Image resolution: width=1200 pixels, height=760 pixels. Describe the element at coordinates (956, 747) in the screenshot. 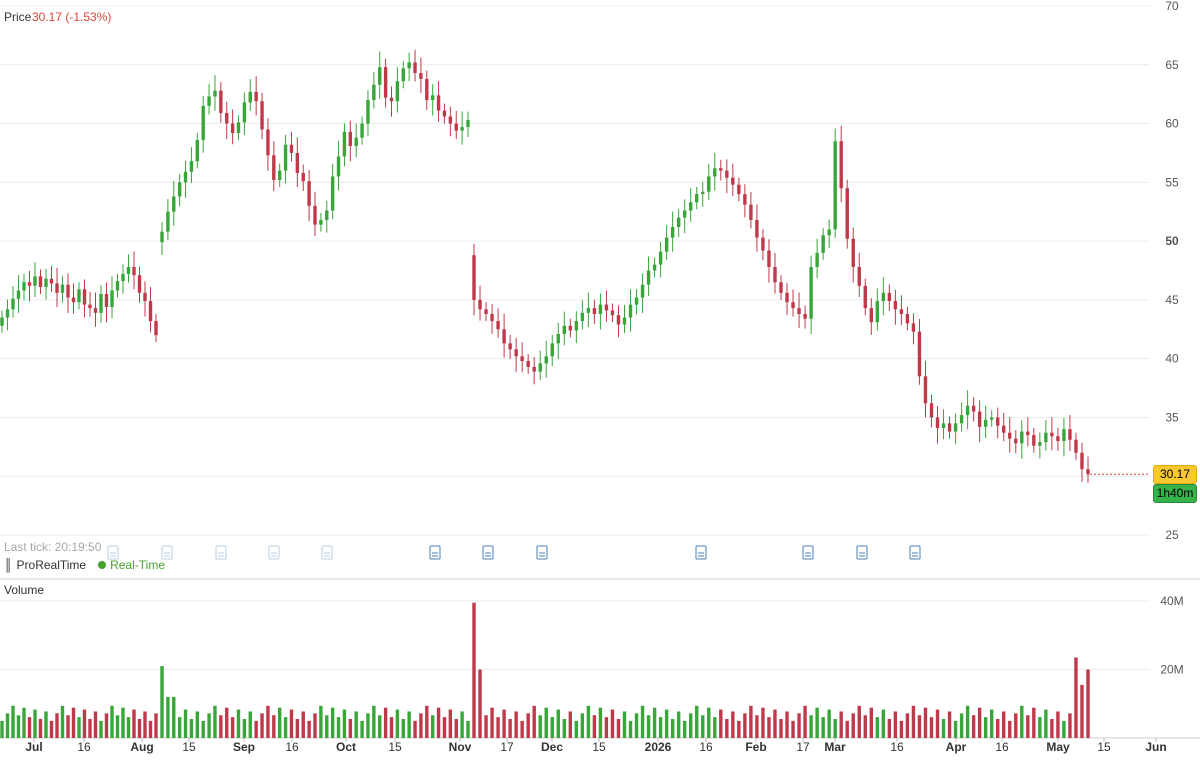

I see `time-axis-label: Apr` at that location.